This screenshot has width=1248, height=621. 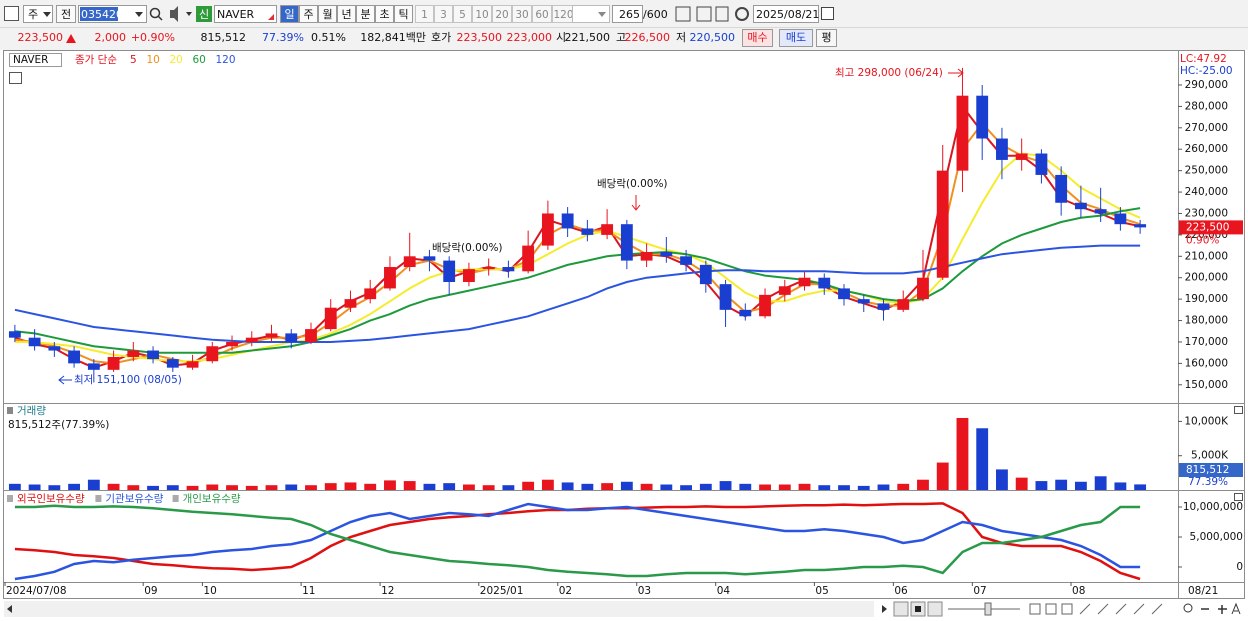 I want to click on search-icon, so click(x=155, y=13).